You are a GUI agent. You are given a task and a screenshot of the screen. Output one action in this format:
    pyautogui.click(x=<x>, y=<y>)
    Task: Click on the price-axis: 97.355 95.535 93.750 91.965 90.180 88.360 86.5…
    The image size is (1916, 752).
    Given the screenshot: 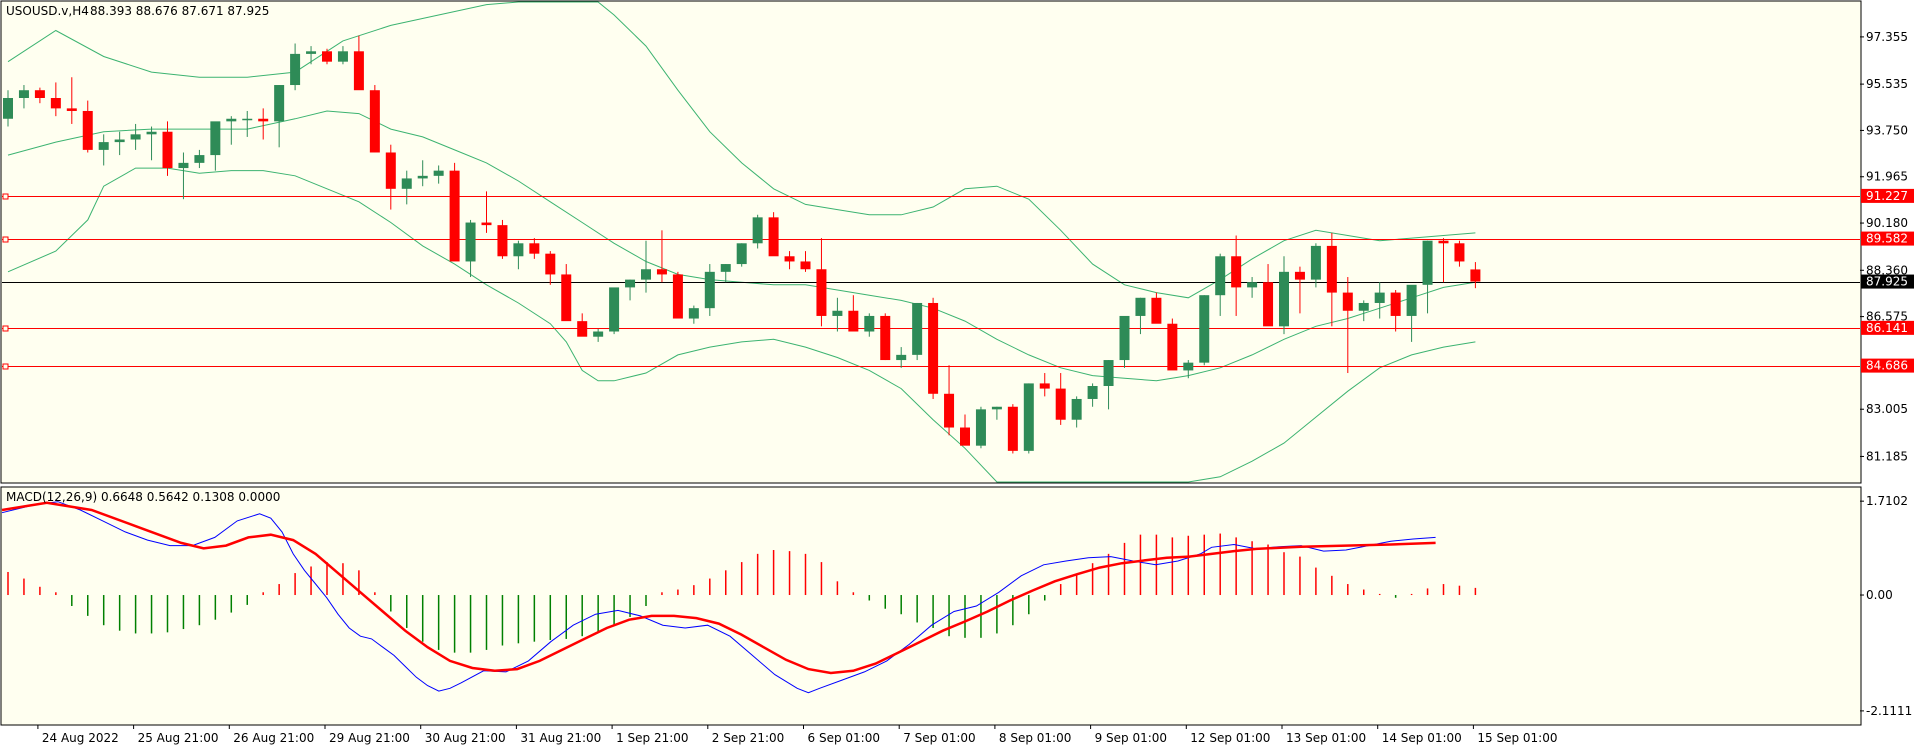 What is the action you would take?
    pyautogui.click(x=1887, y=246)
    